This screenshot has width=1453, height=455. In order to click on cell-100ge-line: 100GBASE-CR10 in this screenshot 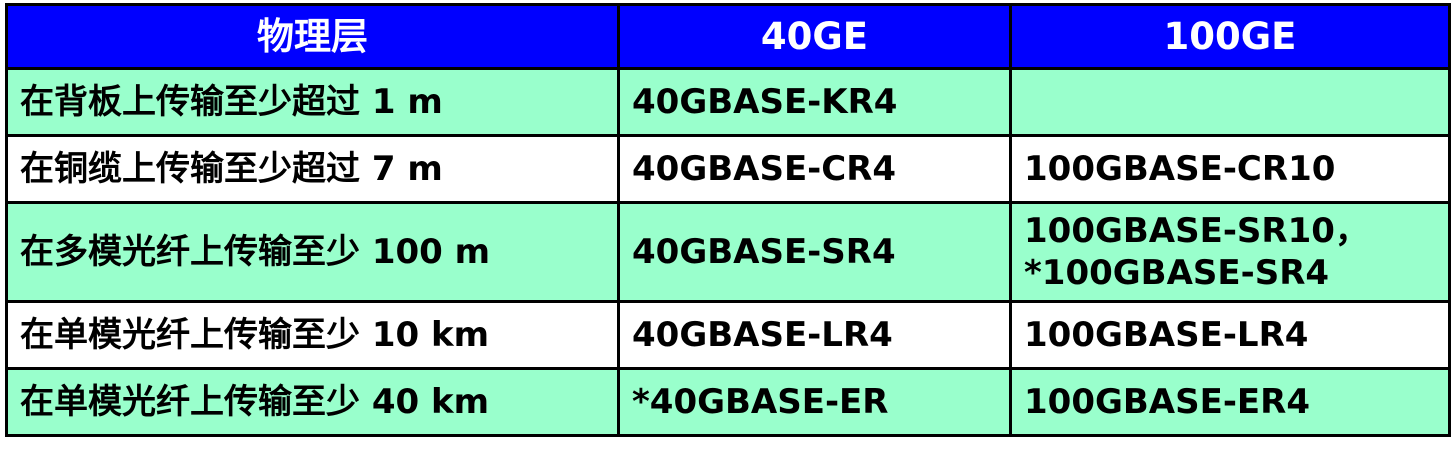, I will do `click(1236, 169)`.